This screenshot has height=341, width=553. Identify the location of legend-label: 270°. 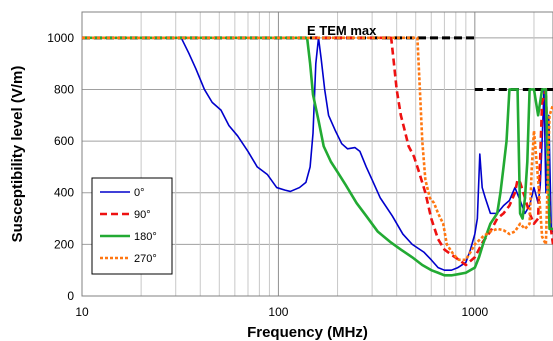
(145, 259).